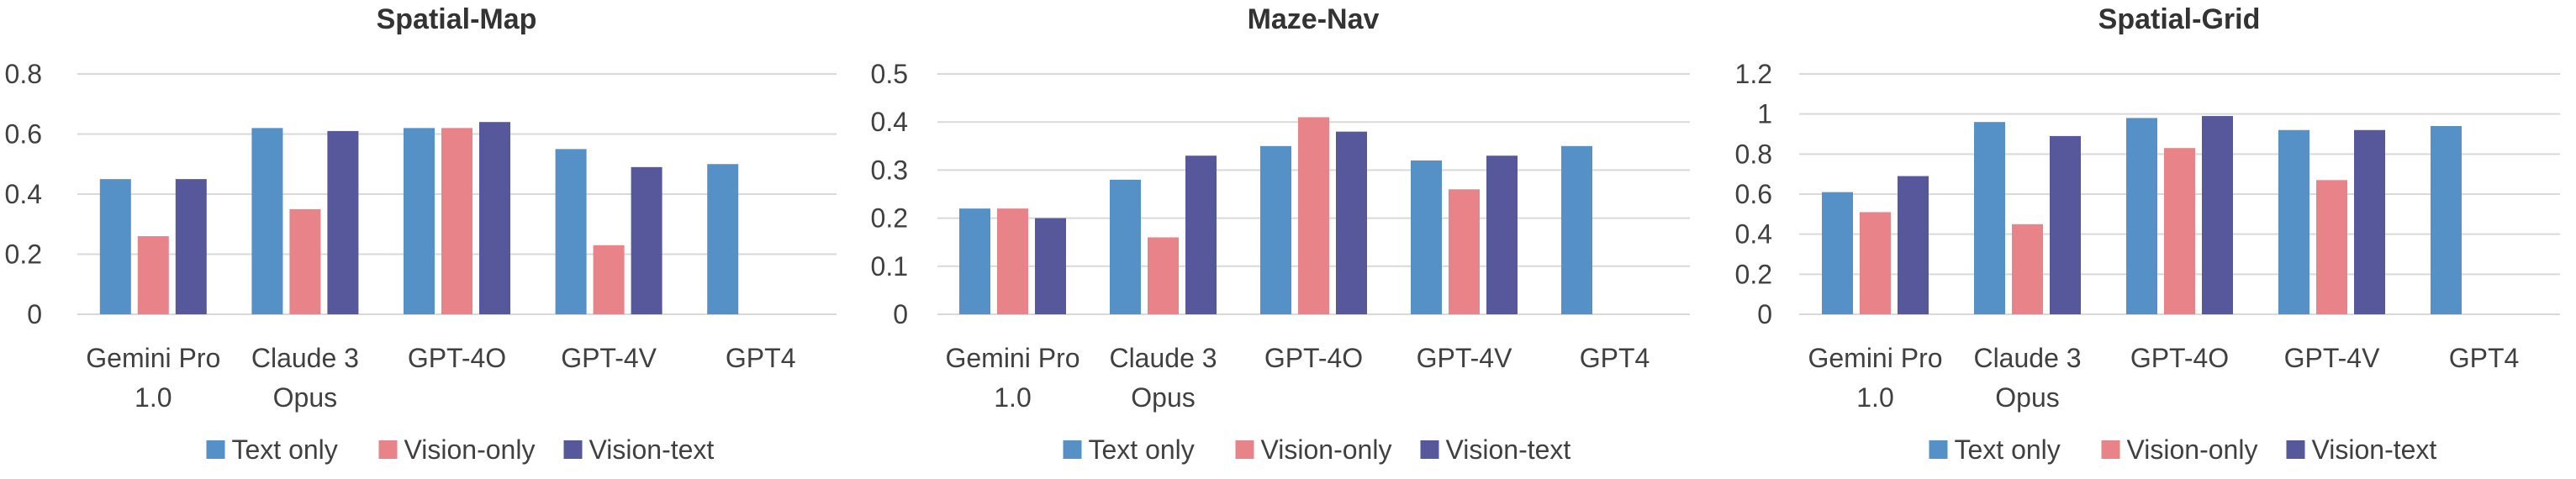  I want to click on y-tick-label: 0.1, so click(889, 266).